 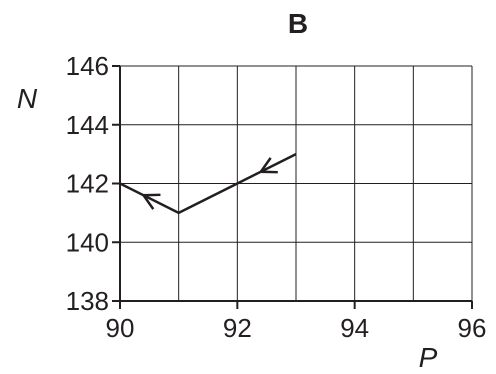 I want to click on y-tick-label: 144, so click(x=87, y=125).